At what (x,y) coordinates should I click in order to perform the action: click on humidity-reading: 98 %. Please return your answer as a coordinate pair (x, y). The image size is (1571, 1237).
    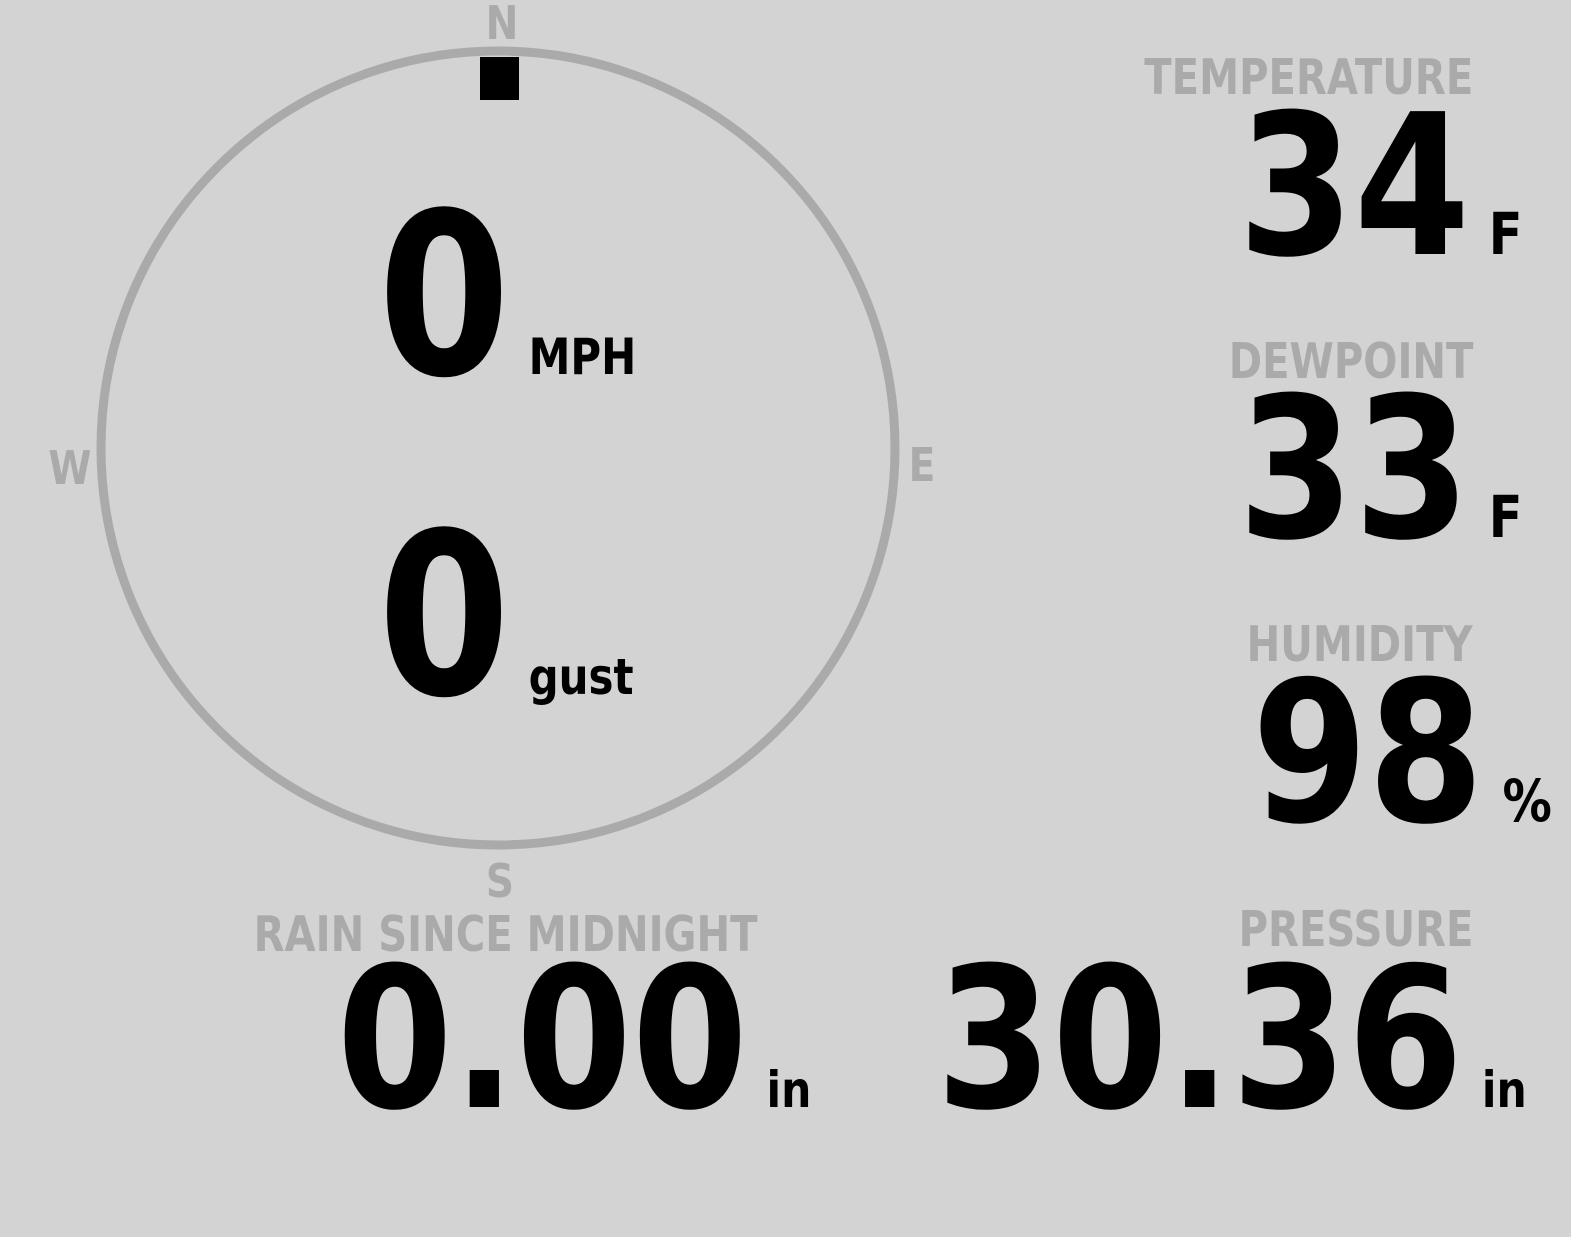
    Looking at the image, I should click on (1402, 754).